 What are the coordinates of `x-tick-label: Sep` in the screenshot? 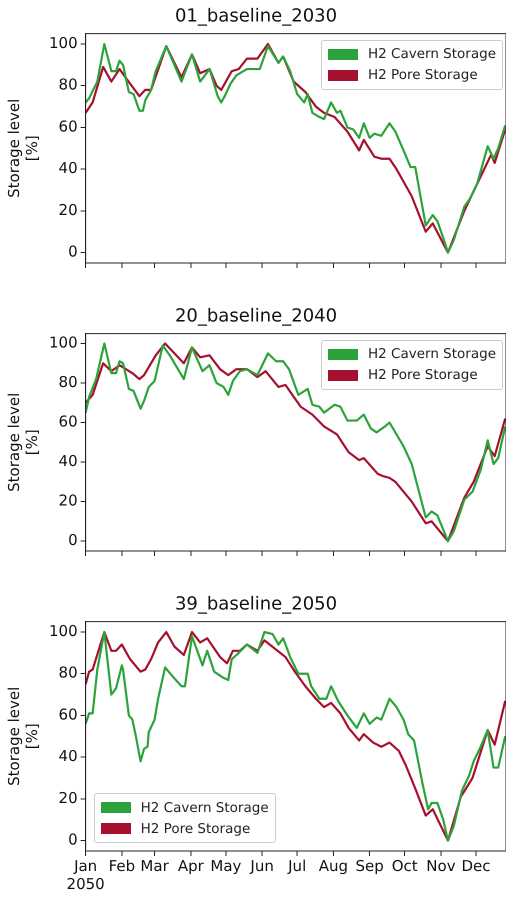 It's located at (370, 865).